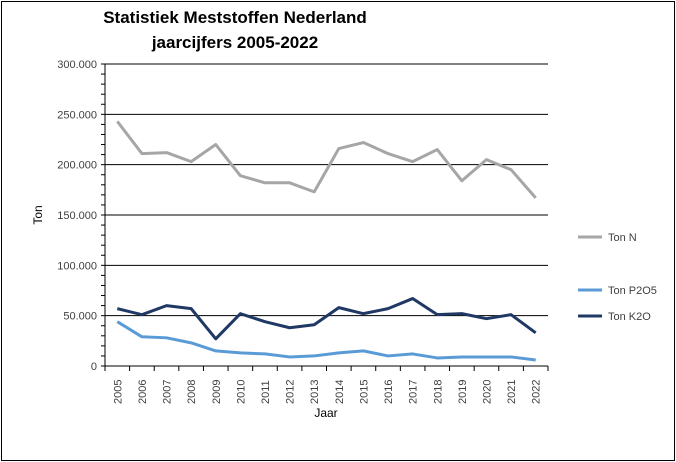  Describe the element at coordinates (537, 392) in the screenshot. I see `x-tick-label: 2022` at that location.